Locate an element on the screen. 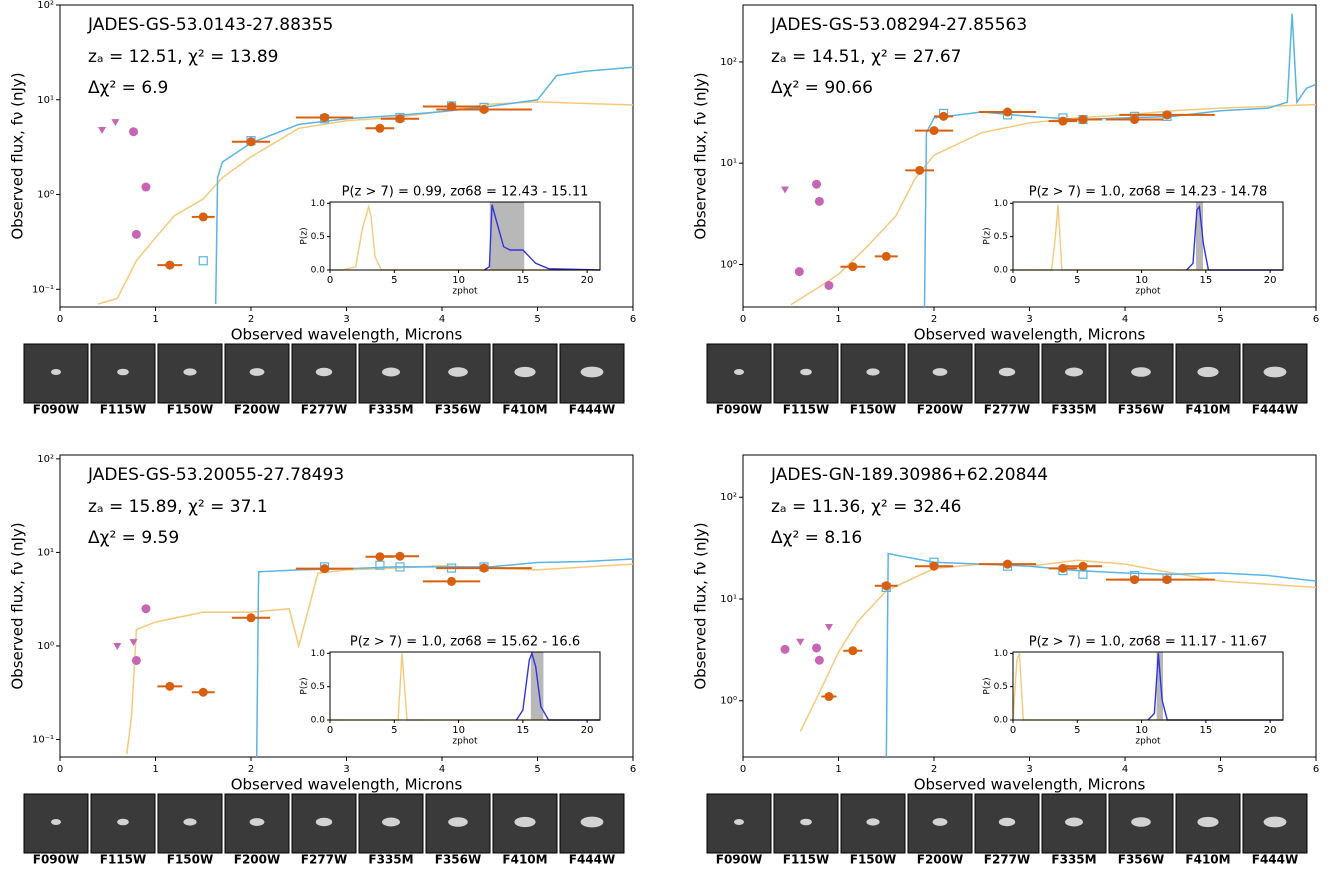 The width and height of the screenshot is (1337, 896). inset-y-tick-label: 0.0 is located at coordinates (1001, 721).